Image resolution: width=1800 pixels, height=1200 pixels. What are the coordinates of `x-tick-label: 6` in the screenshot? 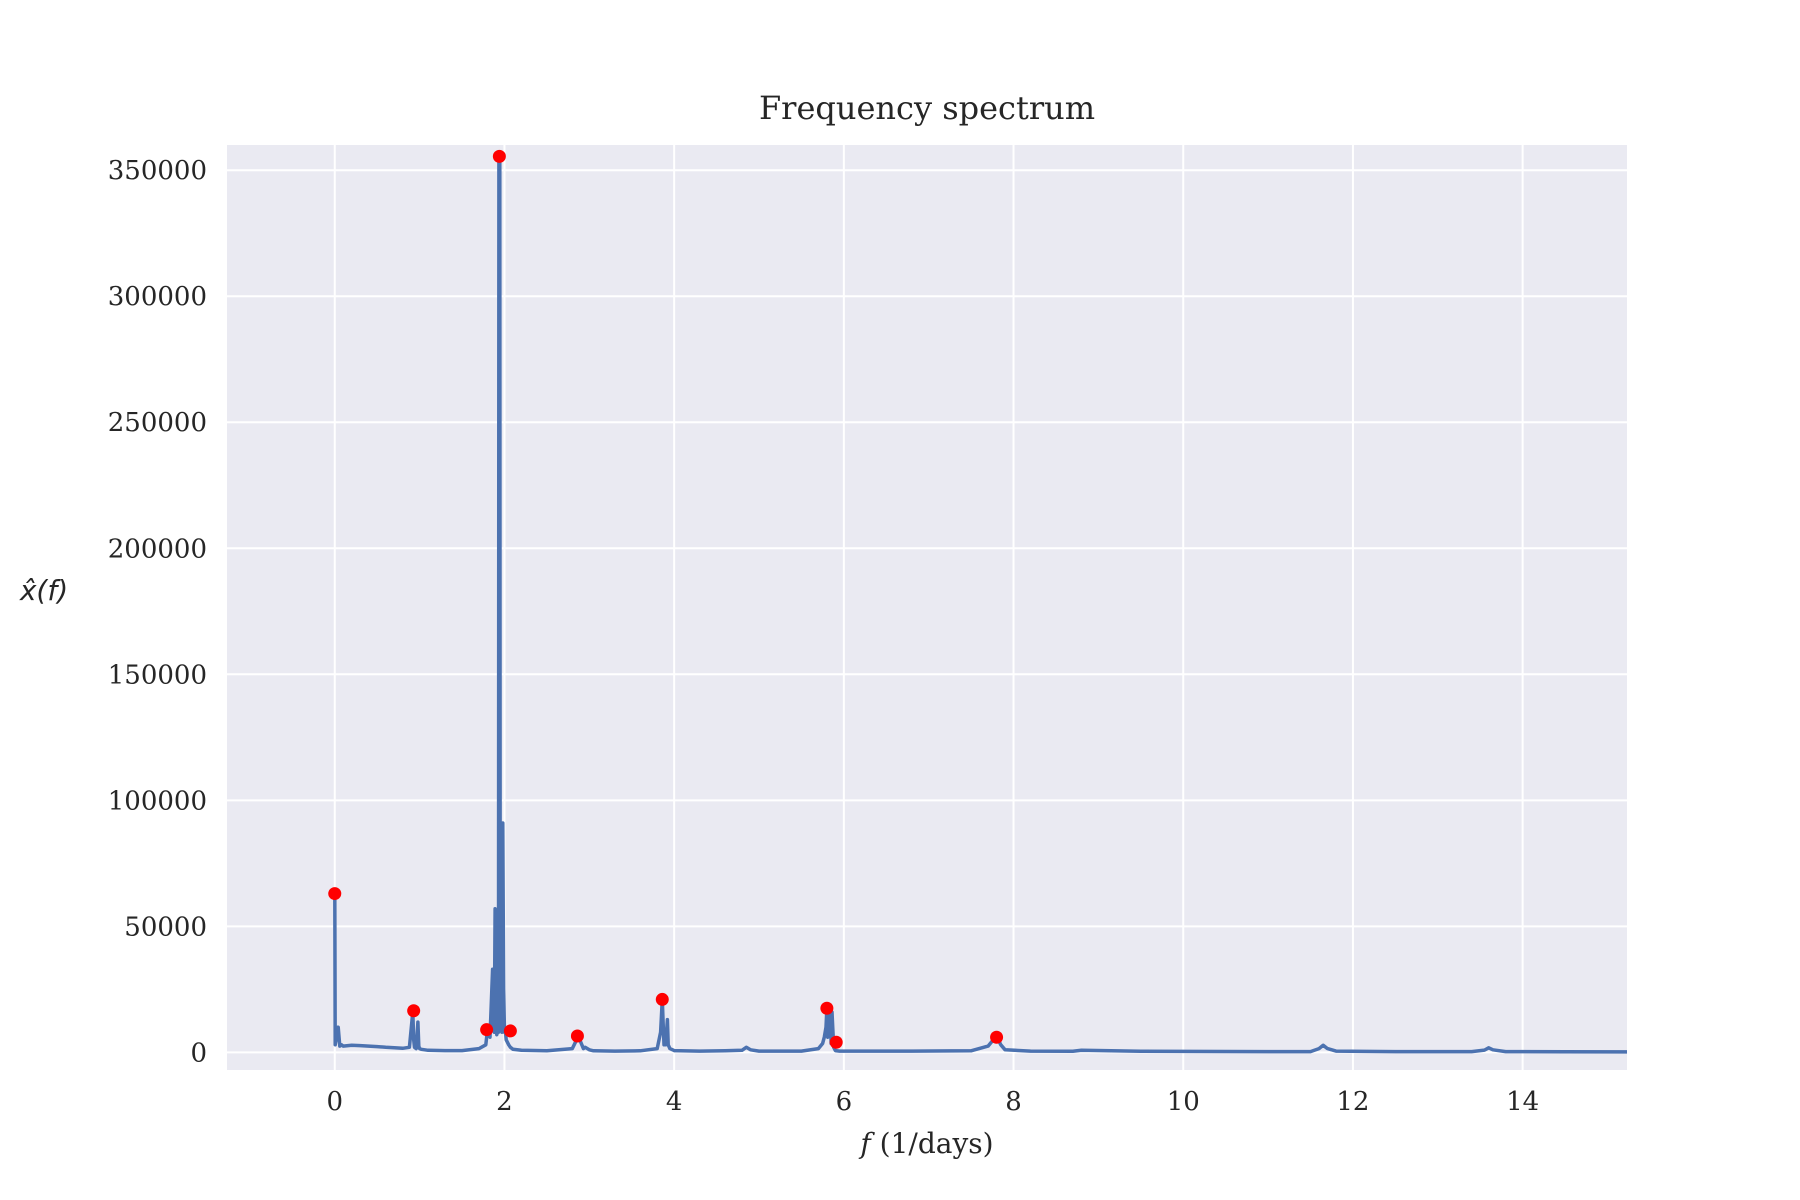 It's located at (844, 1102).